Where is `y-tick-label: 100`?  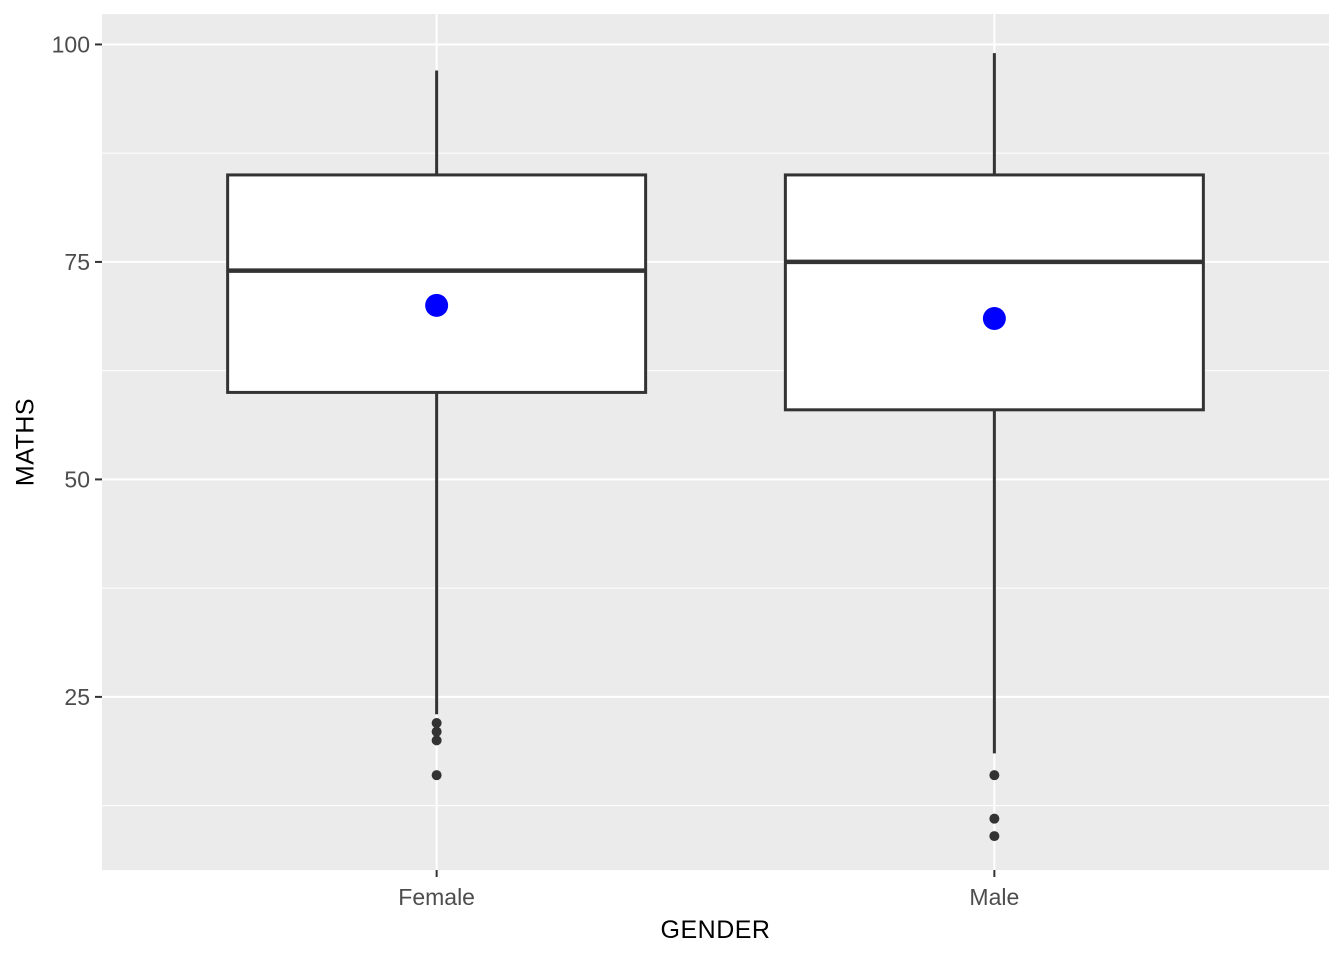
y-tick-label: 100 is located at coordinates (71, 44).